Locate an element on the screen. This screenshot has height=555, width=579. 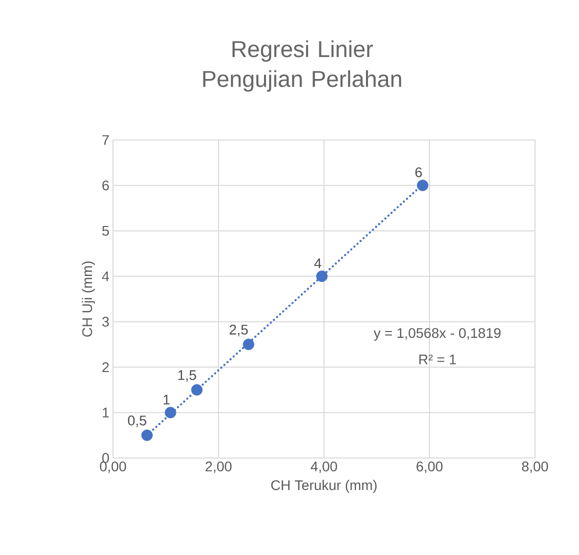
x-tick-label: 6,00 is located at coordinates (429, 468).